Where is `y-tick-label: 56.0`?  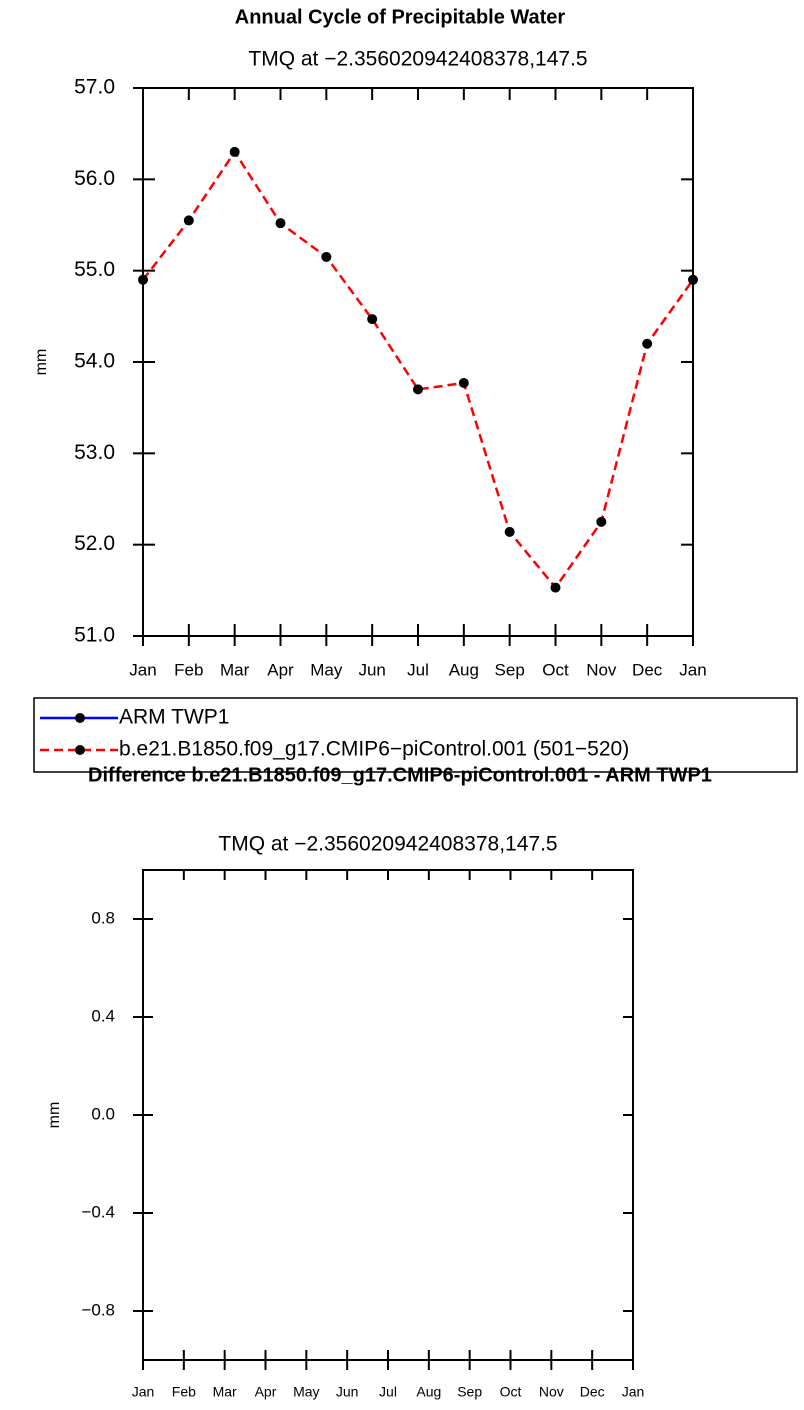
y-tick-label: 56.0 is located at coordinates (94, 178).